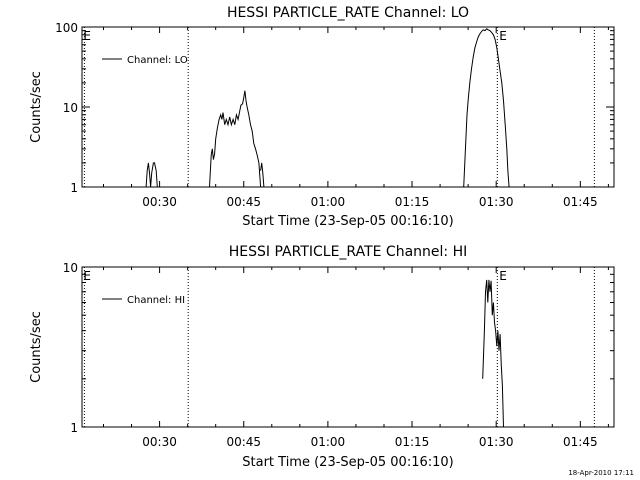  I want to click on panel1-x-tick-label: 01:45, so click(580, 202).